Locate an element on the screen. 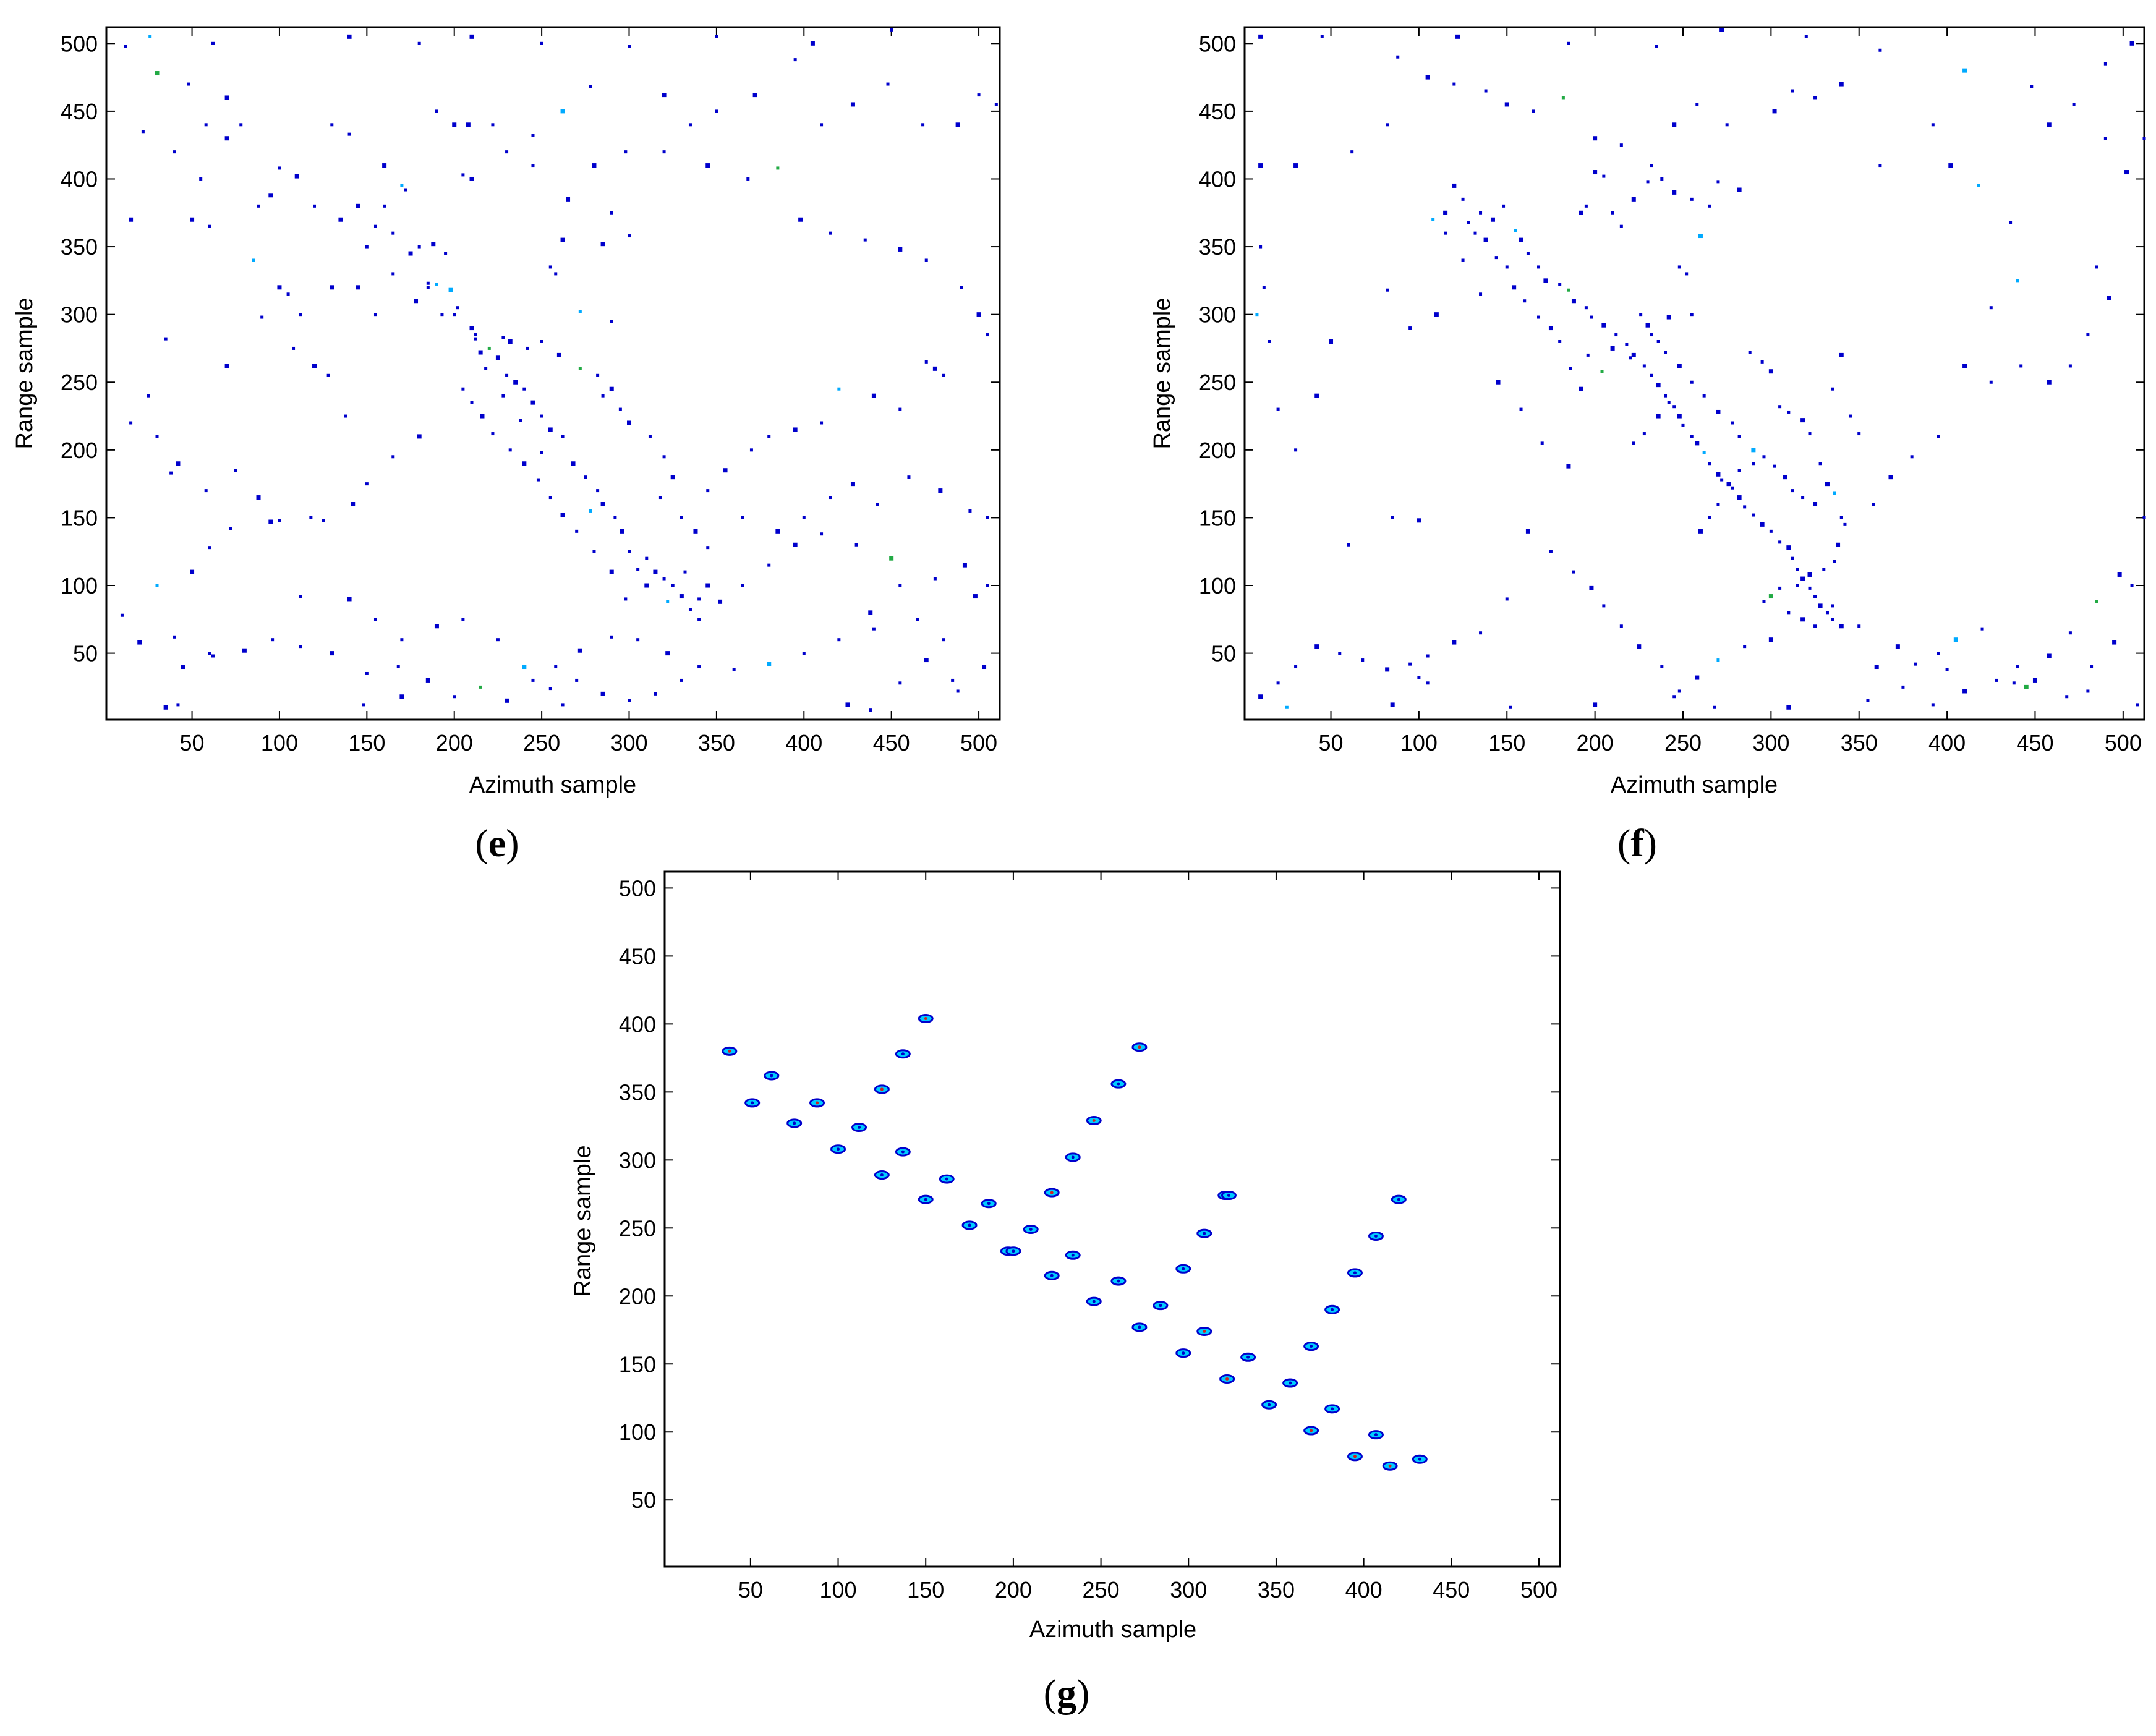 The image size is (2156, 1736). y-tick-label-e: 300 is located at coordinates (80, 315).